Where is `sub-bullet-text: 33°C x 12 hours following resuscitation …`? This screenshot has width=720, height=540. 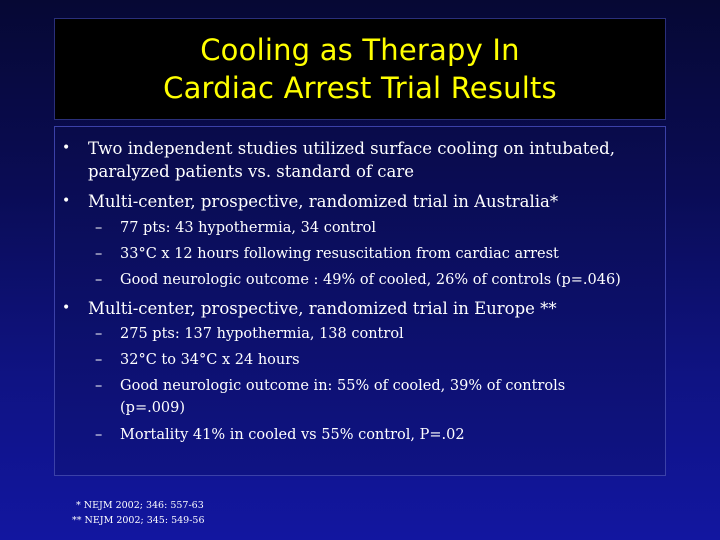
sub-bullet-text: 33°C x 12 hours following resuscitation … is located at coordinates (339, 254).